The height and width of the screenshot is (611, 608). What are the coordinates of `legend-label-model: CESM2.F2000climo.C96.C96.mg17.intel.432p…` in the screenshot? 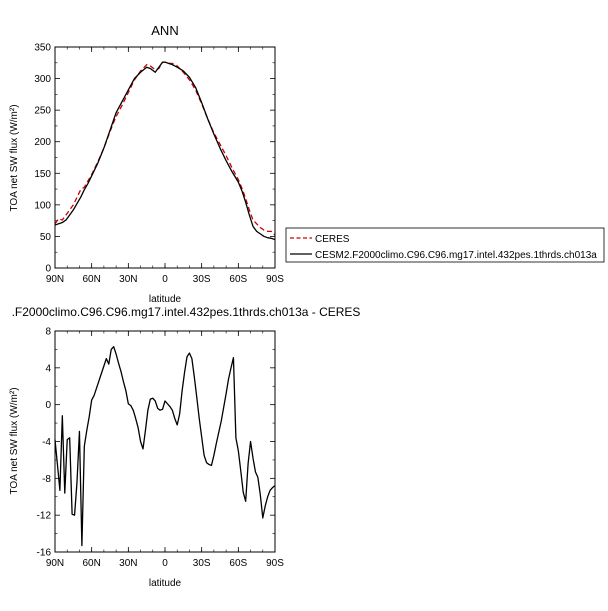 It's located at (456, 255).